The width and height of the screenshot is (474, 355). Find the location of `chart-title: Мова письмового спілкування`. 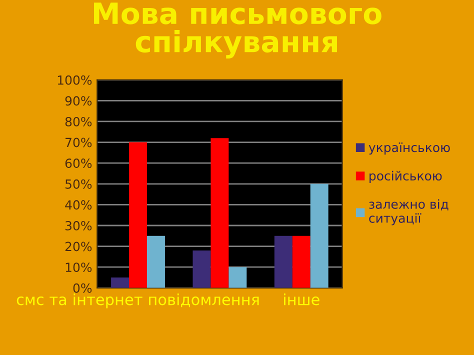

chart-title: Мова письмового спілкування is located at coordinates (238, 30).